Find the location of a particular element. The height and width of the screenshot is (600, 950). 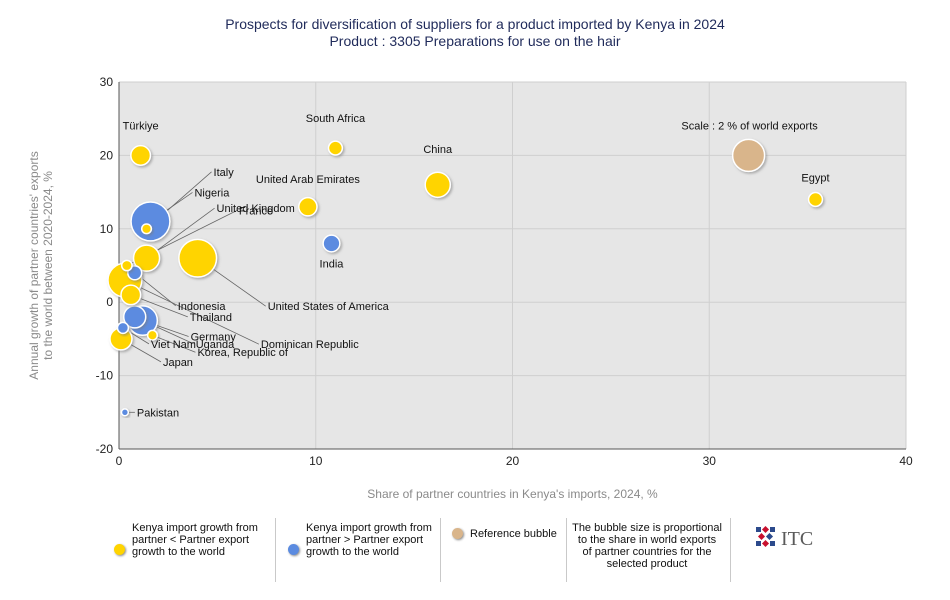

bubble: Egypt is located at coordinates (815, 199).